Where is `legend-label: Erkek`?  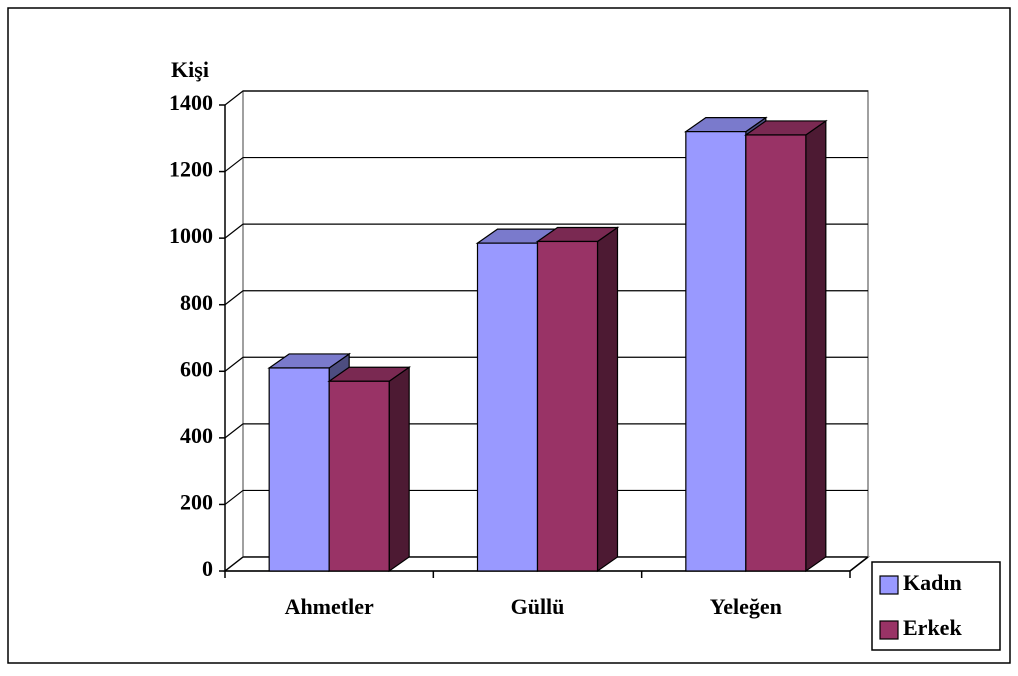
legend-label: Erkek is located at coordinates (932, 627).